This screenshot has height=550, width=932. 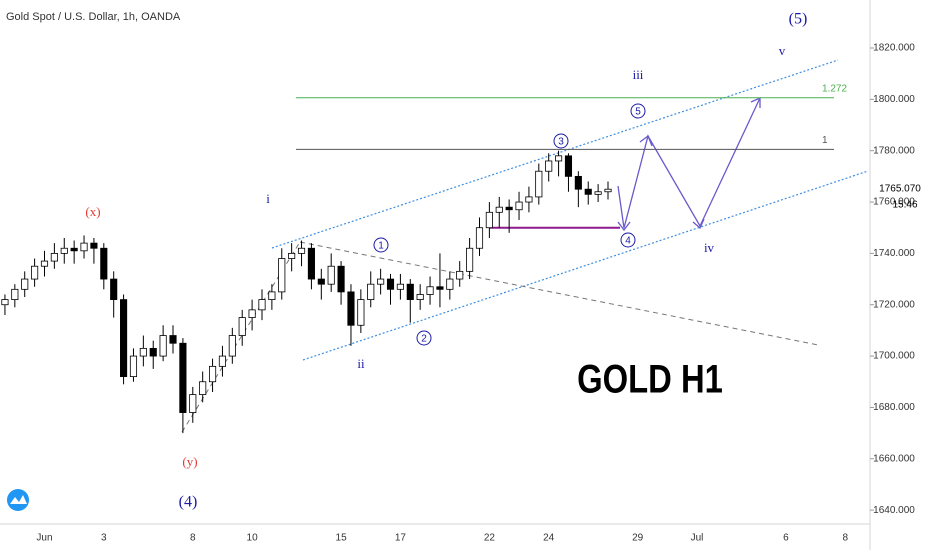 What do you see at coordinates (361, 363) in the screenshot?
I see `wave-label: ii` at bounding box center [361, 363].